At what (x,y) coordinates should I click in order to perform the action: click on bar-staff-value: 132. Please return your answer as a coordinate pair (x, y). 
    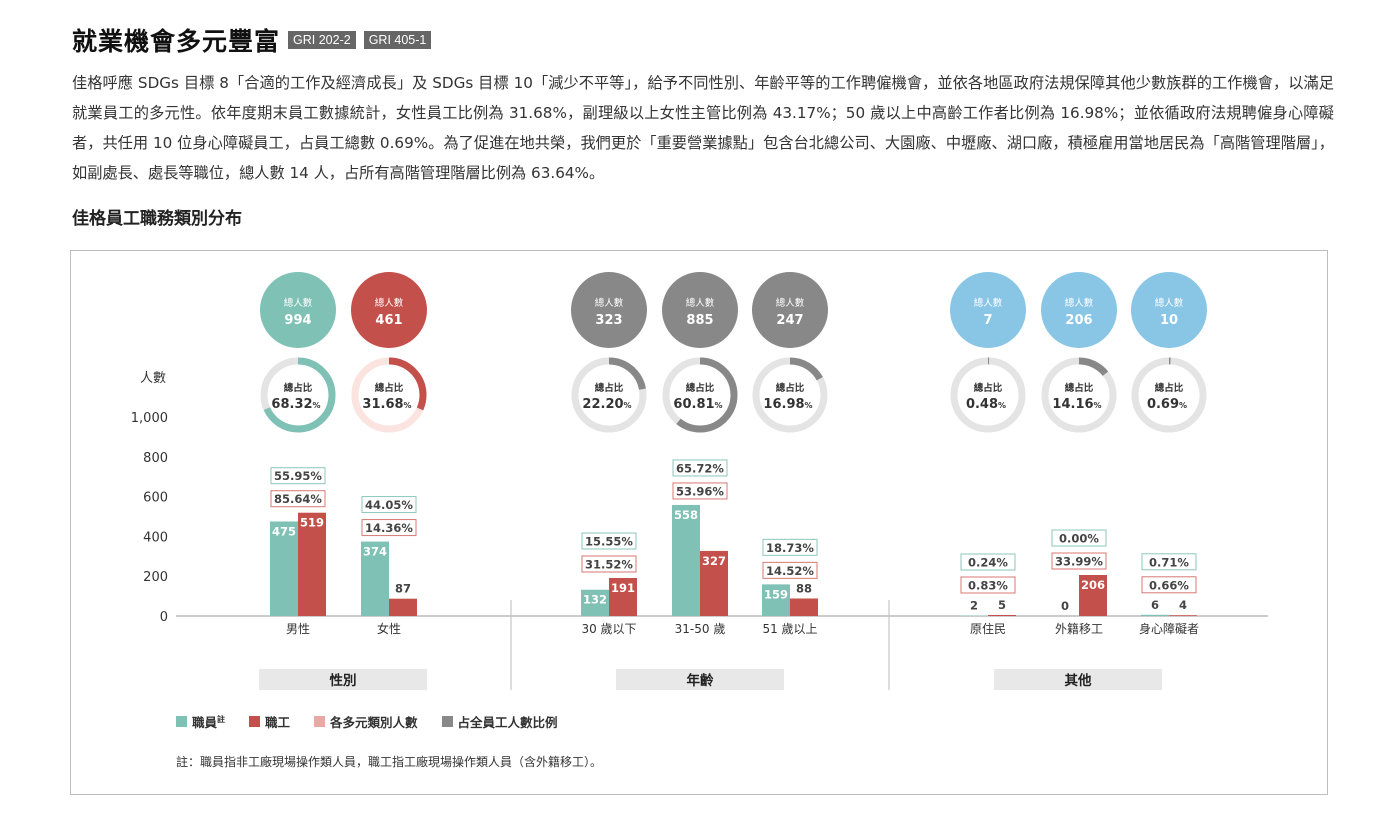
    Looking at the image, I should click on (595, 600).